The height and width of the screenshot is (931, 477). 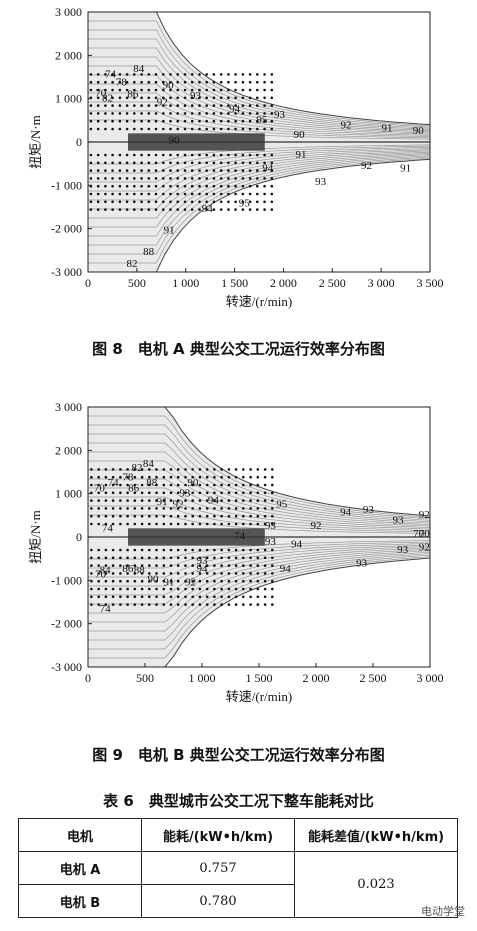 What do you see at coordinates (283, 283) in the screenshot?
I see `x-tick-label: 2 000` at bounding box center [283, 283].